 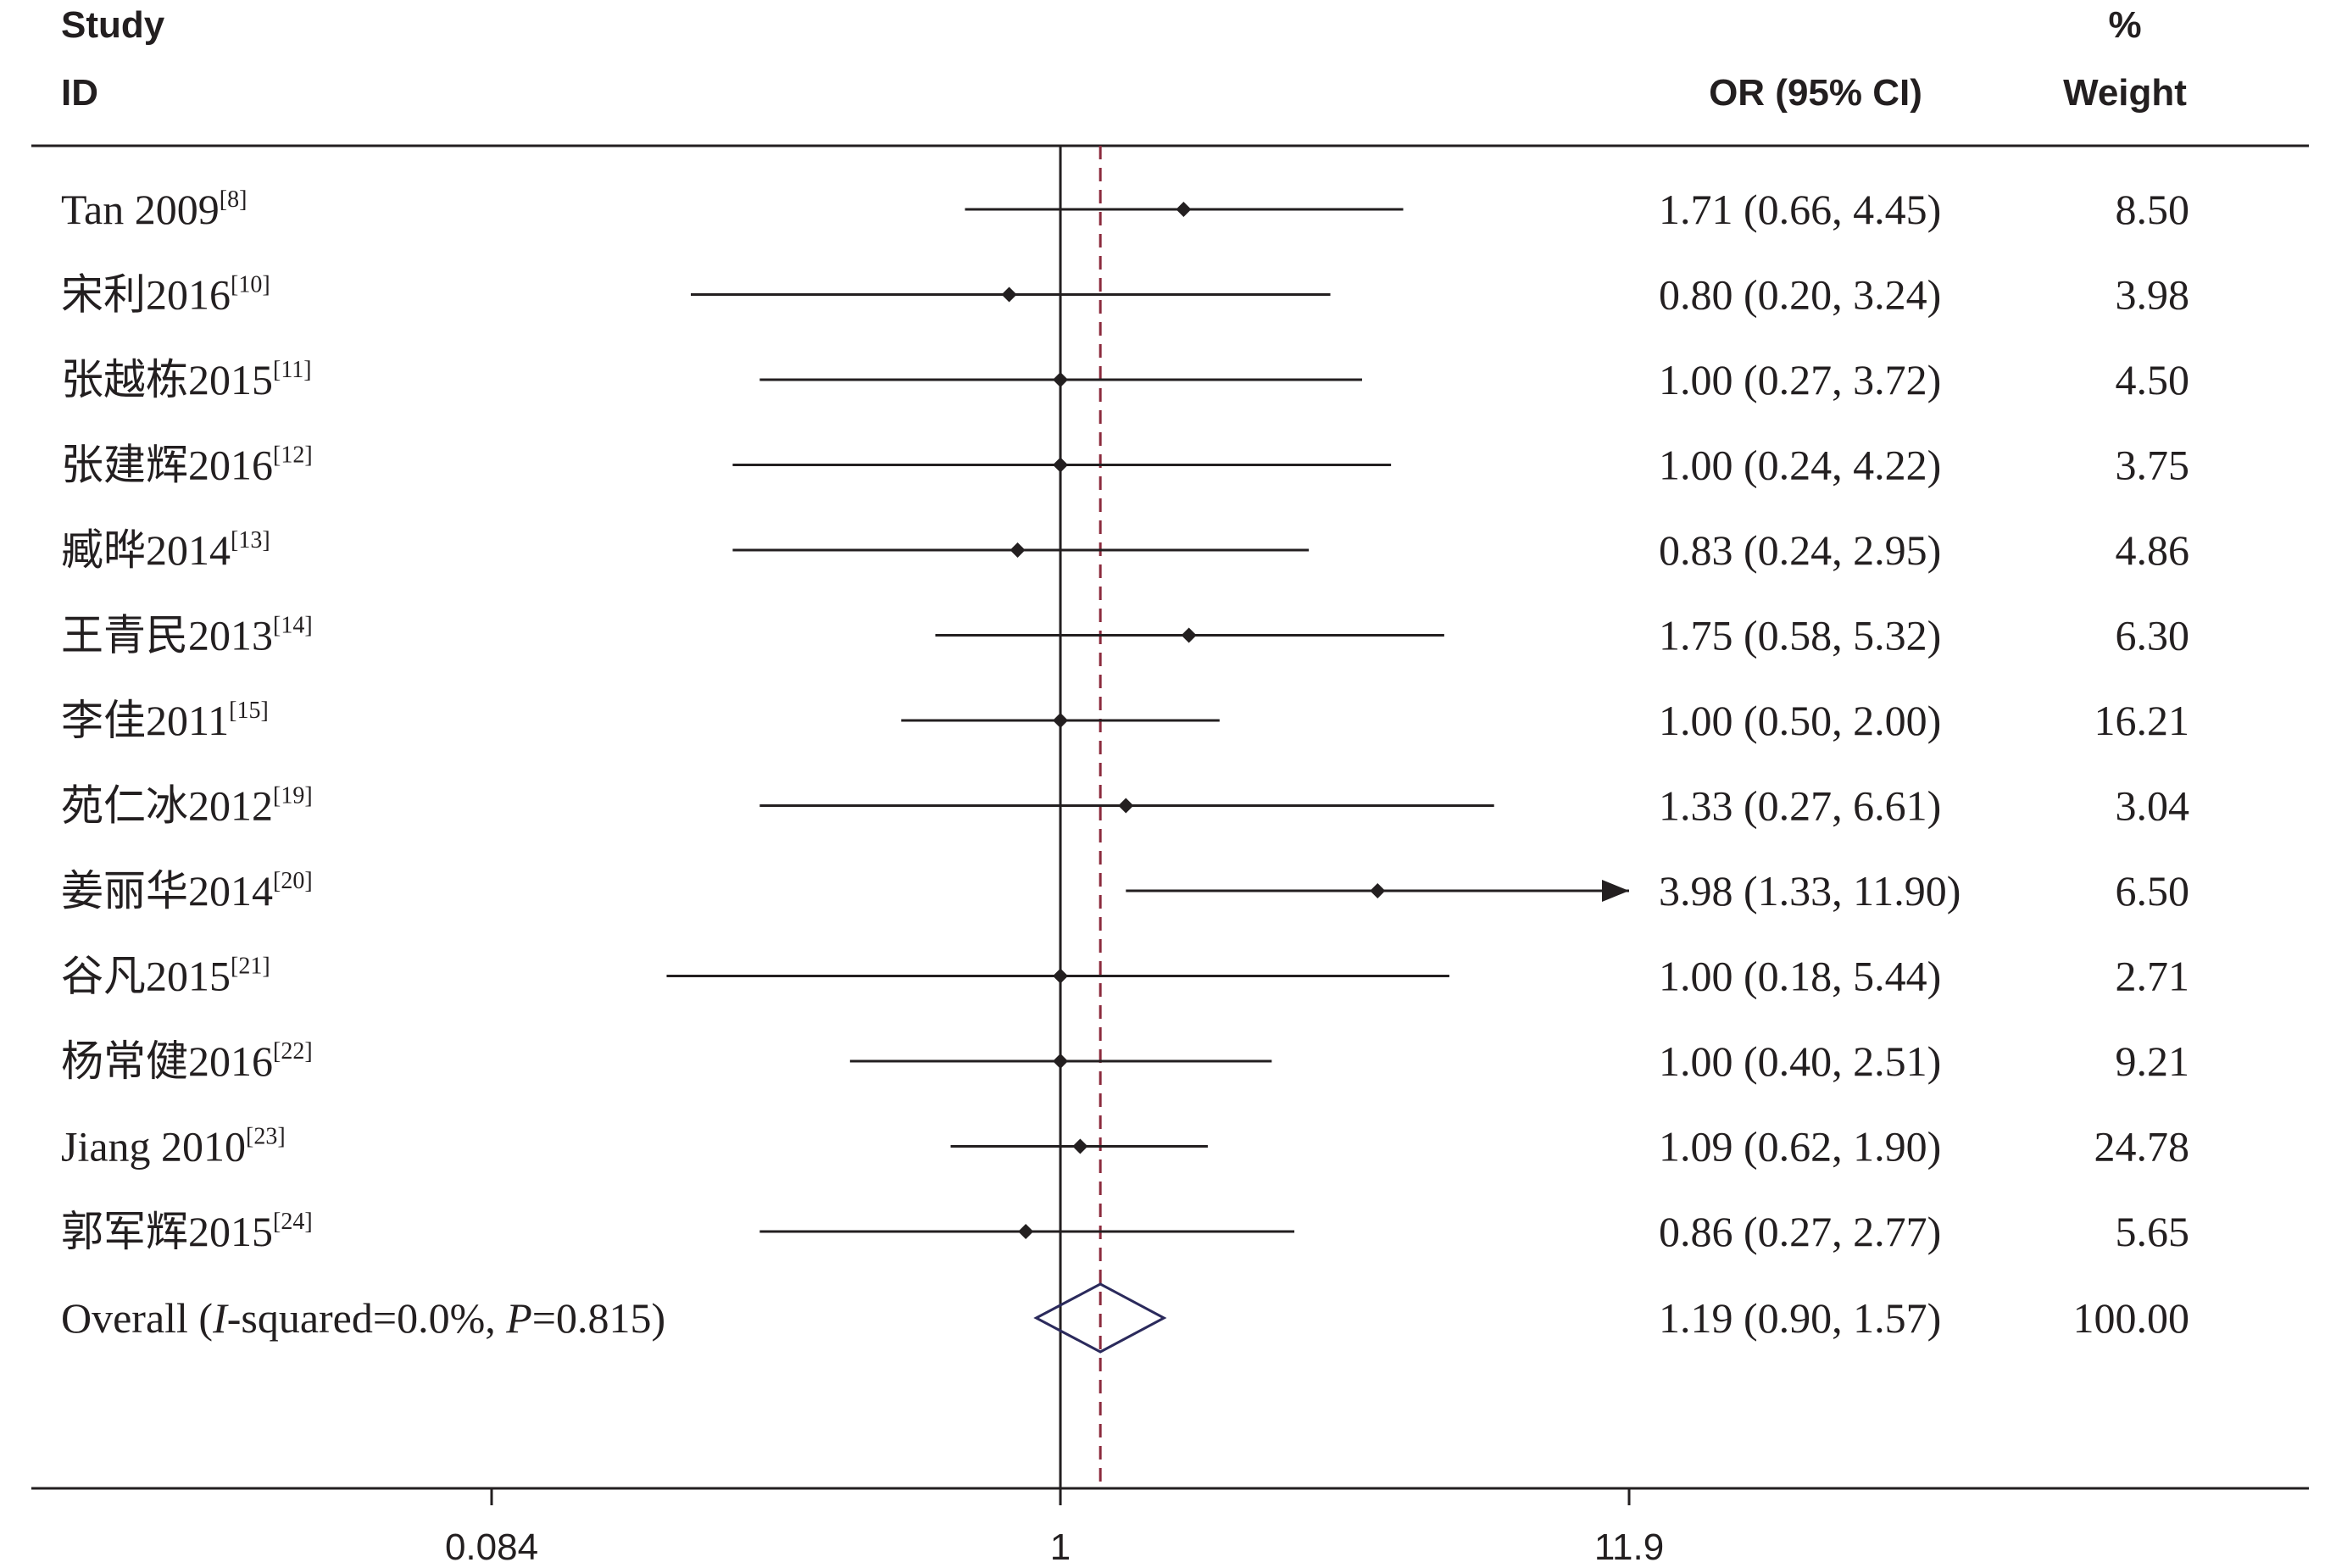 I want to click on study-row: 苑仁冰2012[19] 1.33 (0.27, 6.61) 3.04, so click(x=1125, y=806).